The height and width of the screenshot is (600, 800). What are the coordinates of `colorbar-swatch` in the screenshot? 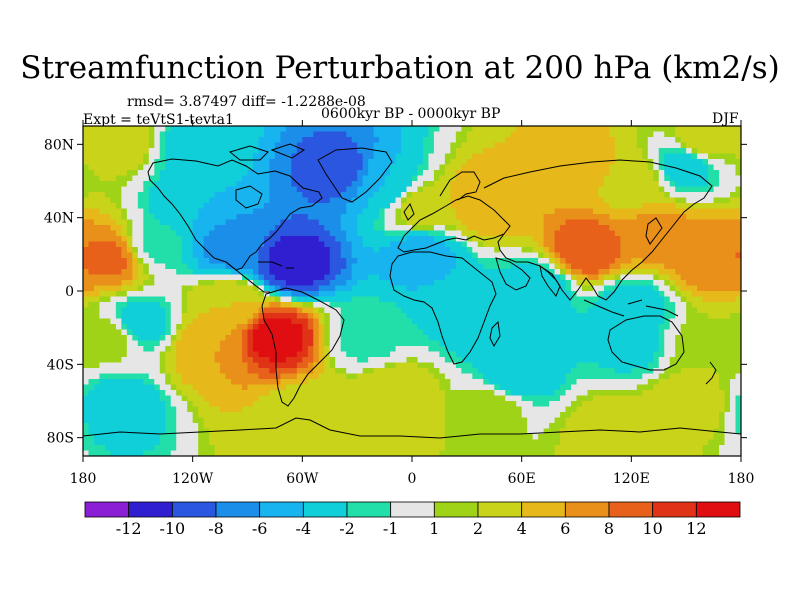 It's located at (281, 509).